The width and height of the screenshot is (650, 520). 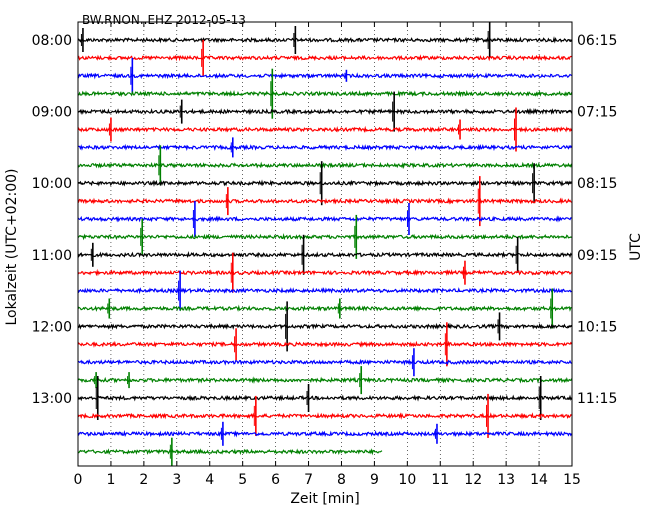 What do you see at coordinates (597, 256) in the screenshot?
I see `right-tick-label: 09:15` at bounding box center [597, 256].